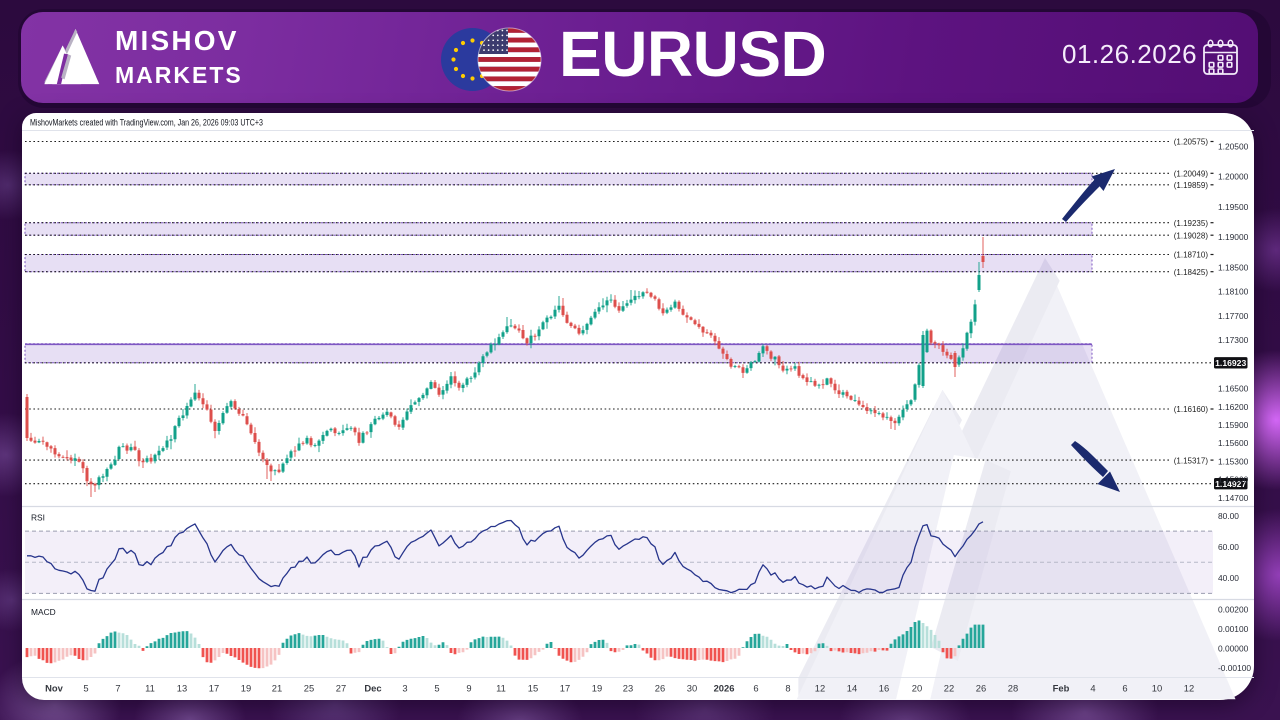 The image size is (1280, 720). Describe the element at coordinates (117, 688) in the screenshot. I see `svg-text: 7` at that location.